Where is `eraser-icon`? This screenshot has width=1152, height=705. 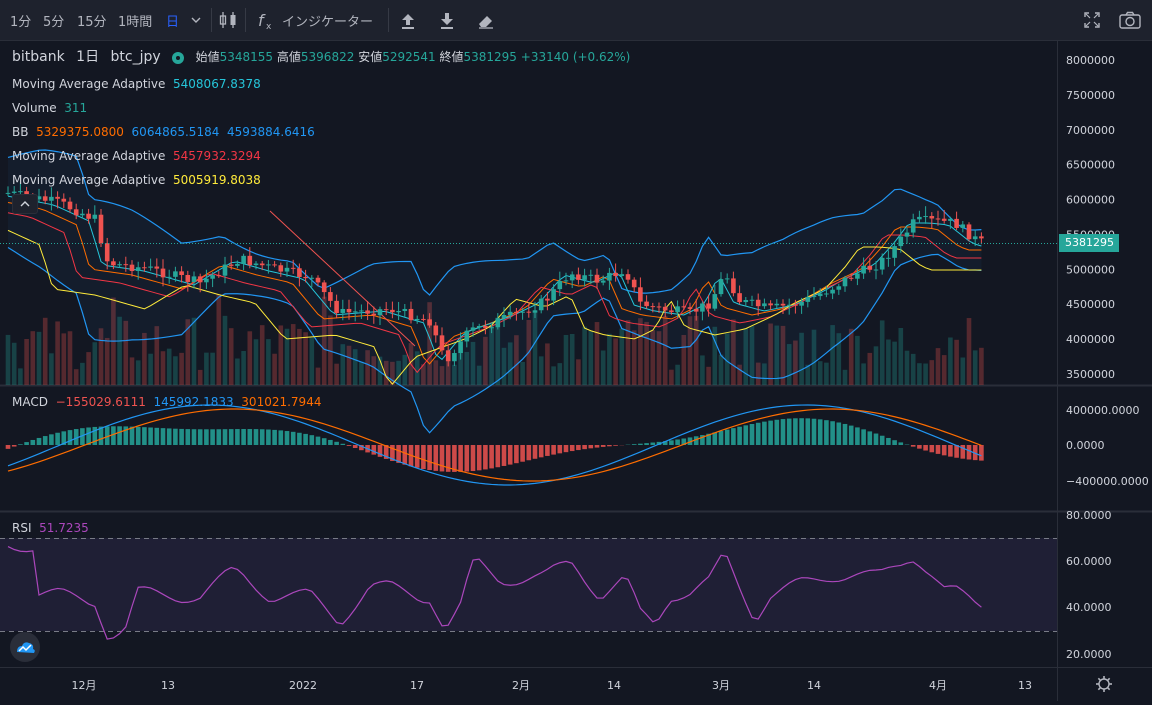
eraser-icon is located at coordinates (486, 22).